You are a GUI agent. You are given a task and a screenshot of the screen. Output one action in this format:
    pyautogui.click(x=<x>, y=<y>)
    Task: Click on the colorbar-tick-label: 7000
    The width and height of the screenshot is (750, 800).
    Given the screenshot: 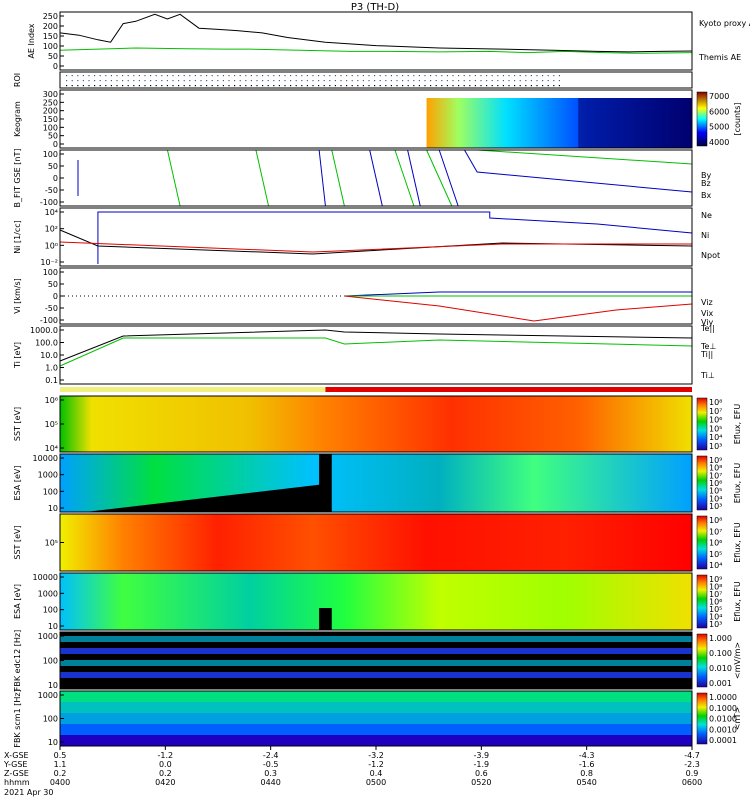 What is the action you would take?
    pyautogui.click(x=719, y=96)
    